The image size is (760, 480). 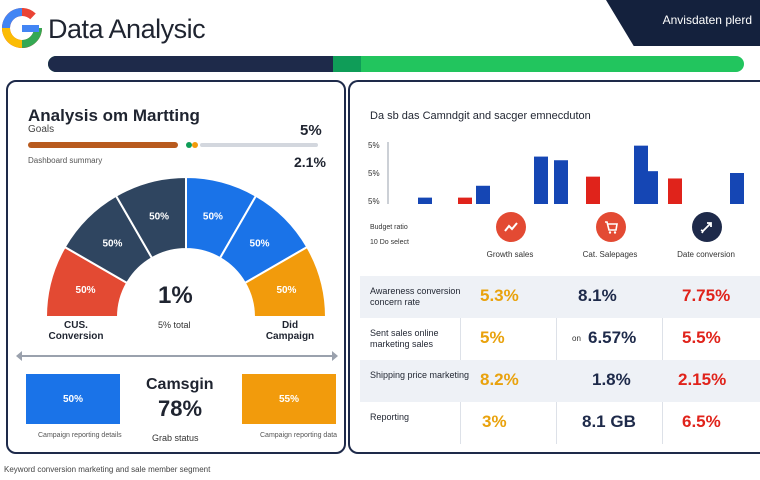 What do you see at coordinates (180, 384) in the screenshot?
I see `campaign-title: Camsgin` at bounding box center [180, 384].